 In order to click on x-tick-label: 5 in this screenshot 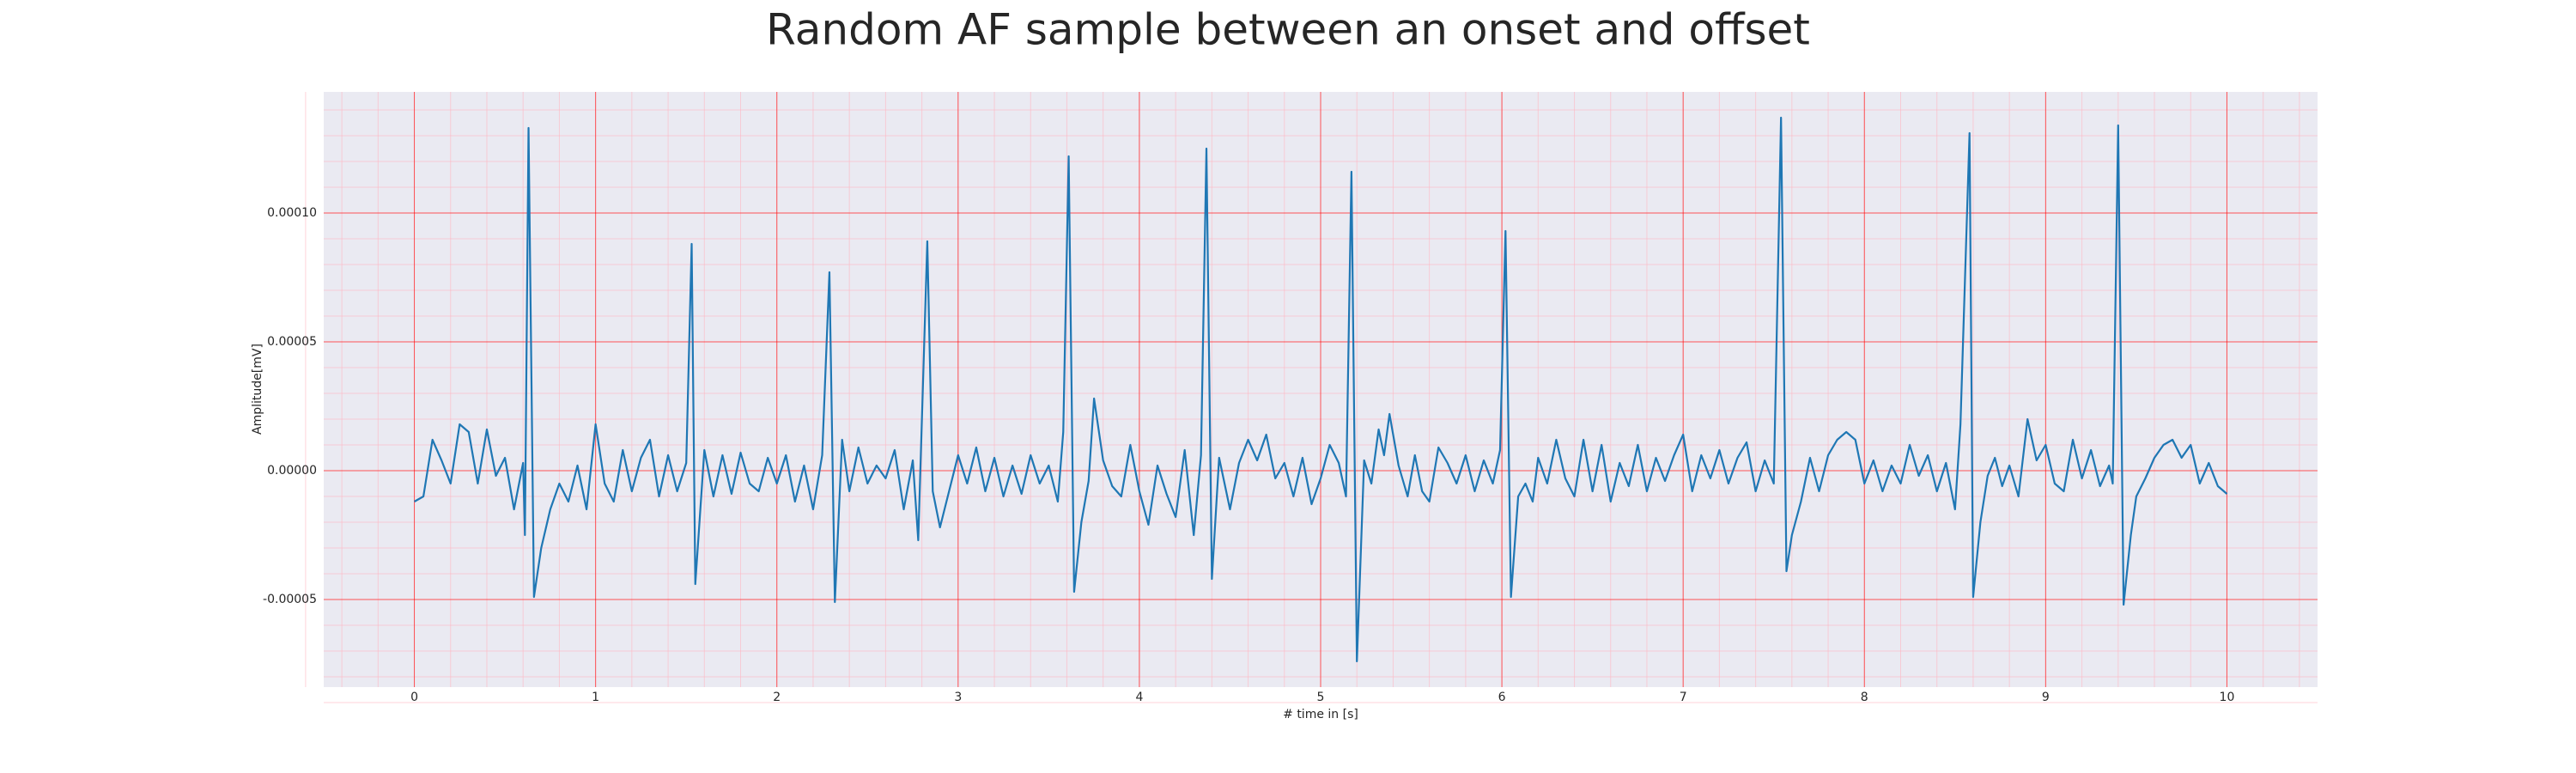, I will do `click(1321, 697)`.